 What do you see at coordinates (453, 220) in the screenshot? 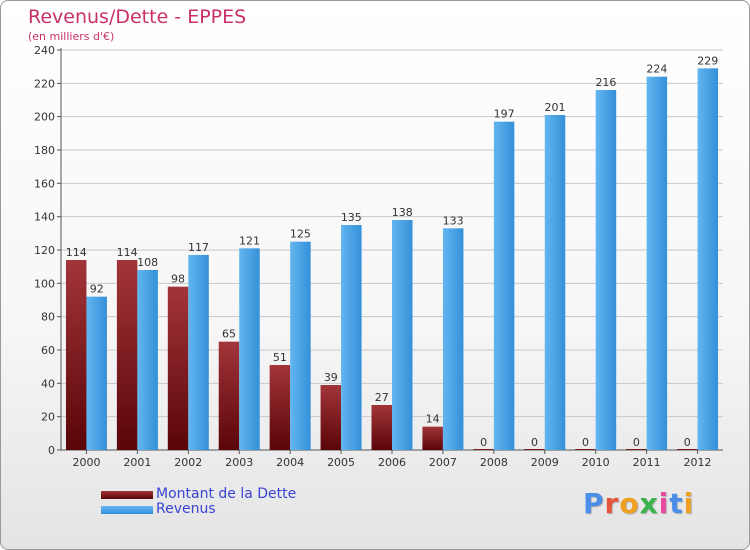
I see `data-label-revenue: 133` at bounding box center [453, 220].